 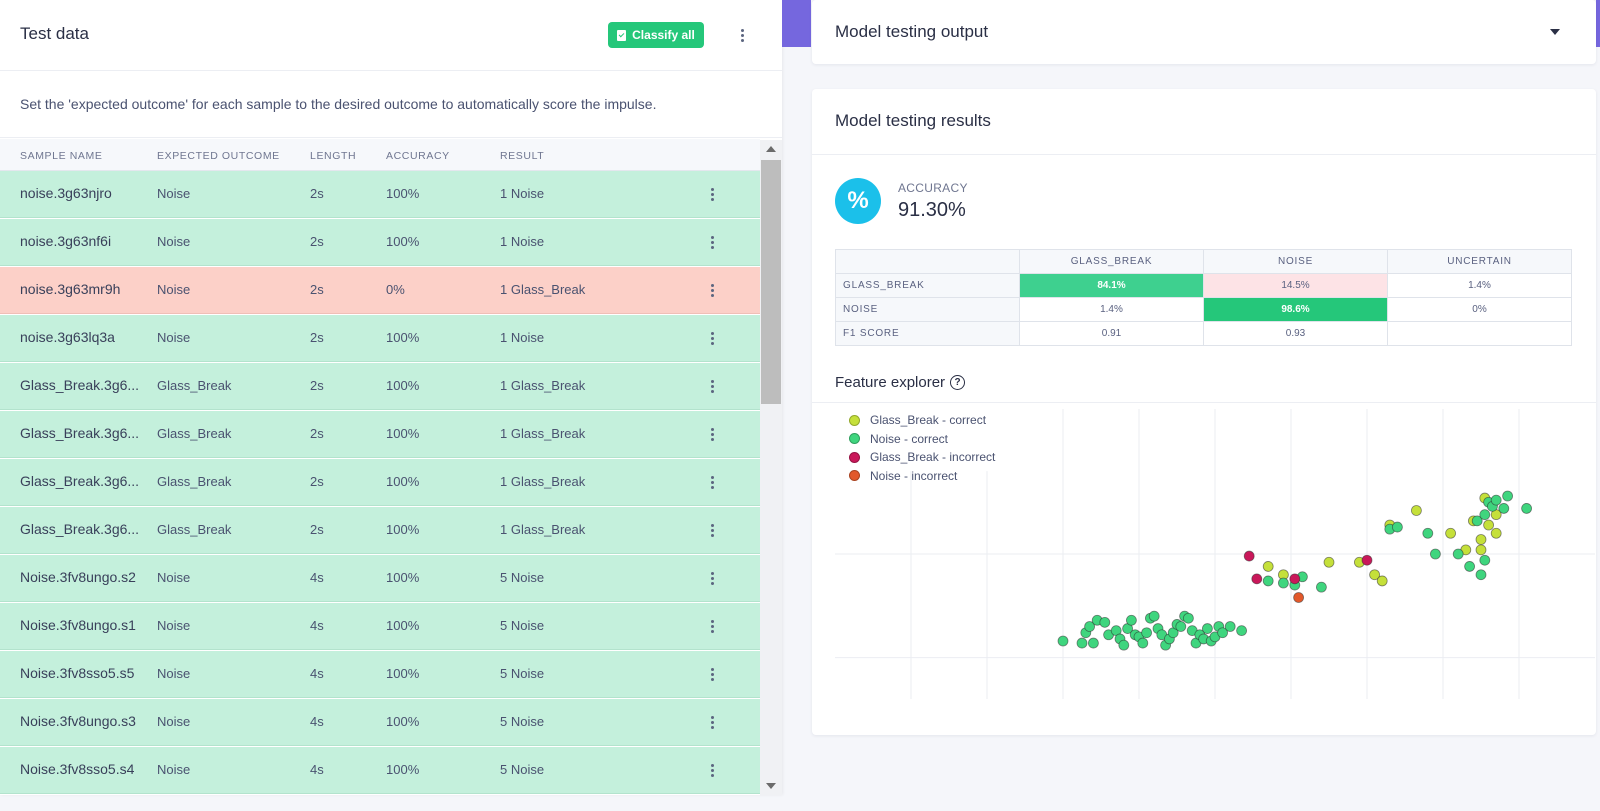 I want to click on clipboard-check-icon, so click(x=622, y=35).